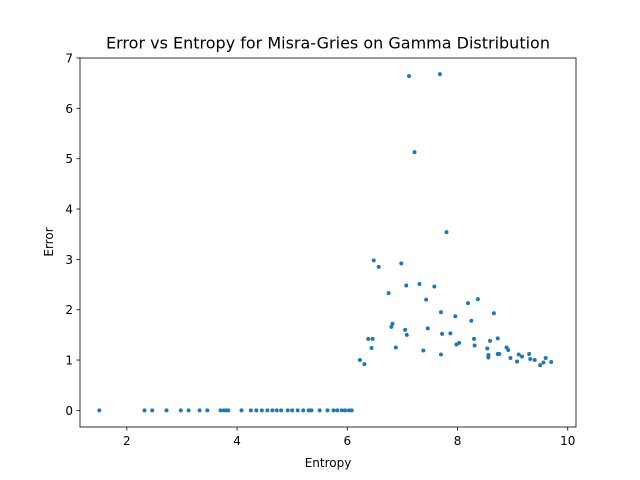 This screenshot has height=480, width=640. Describe the element at coordinates (69, 210) in the screenshot. I see `y-tick-label: 4` at that location.